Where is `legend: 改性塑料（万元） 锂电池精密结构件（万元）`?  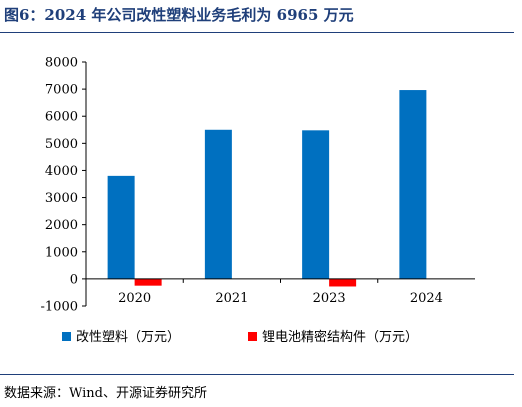 legend: 改性塑料（万元） 锂电池精密结构件（万元） is located at coordinates (240, 337).